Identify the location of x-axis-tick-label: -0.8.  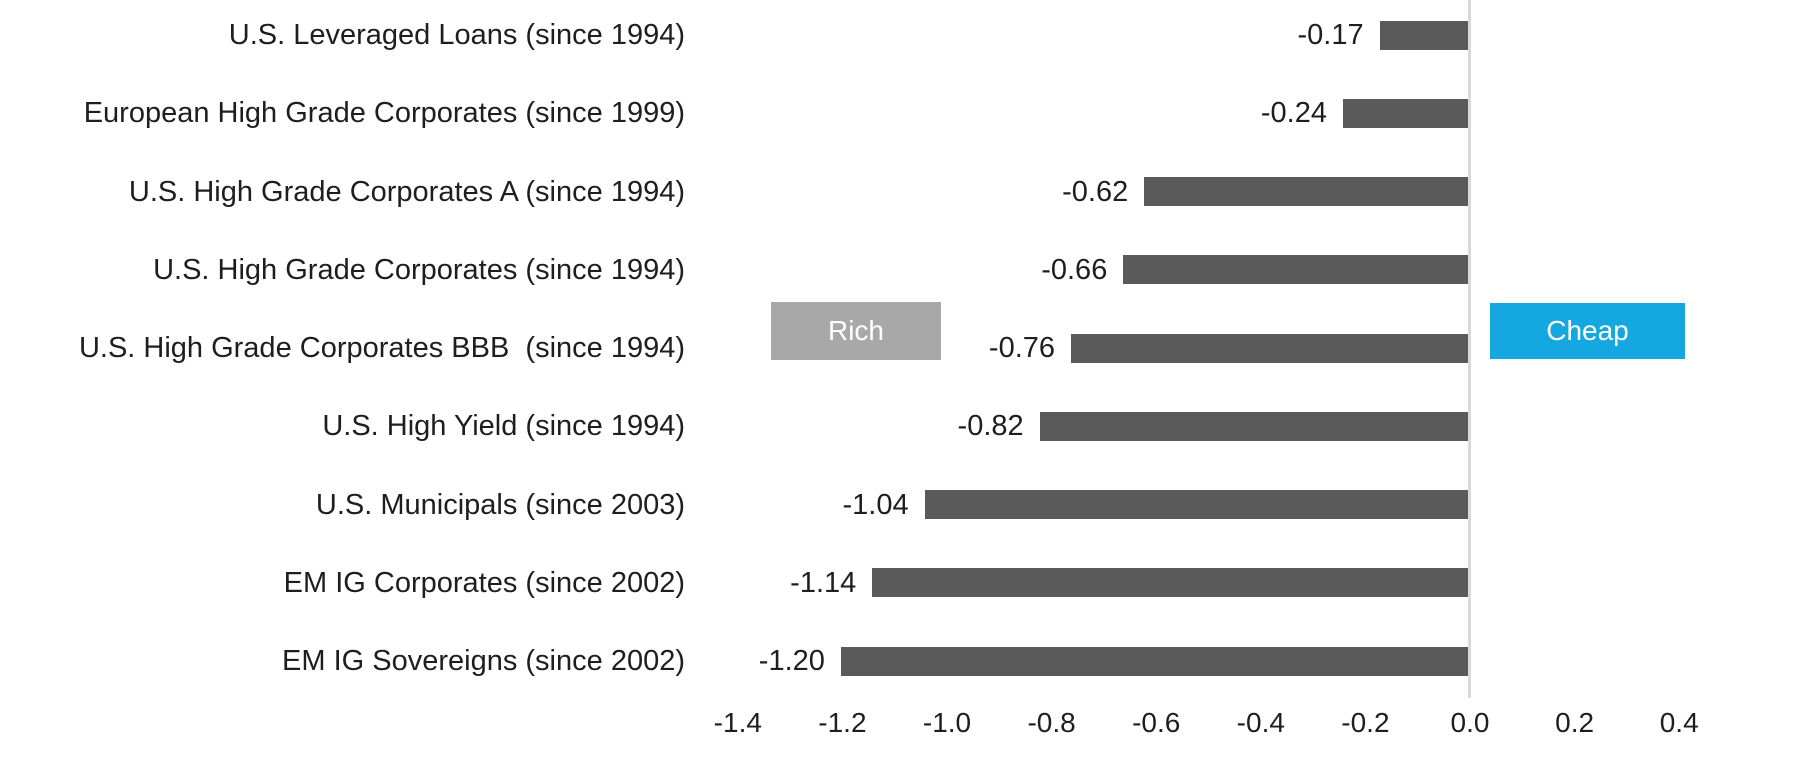
(1051, 722).